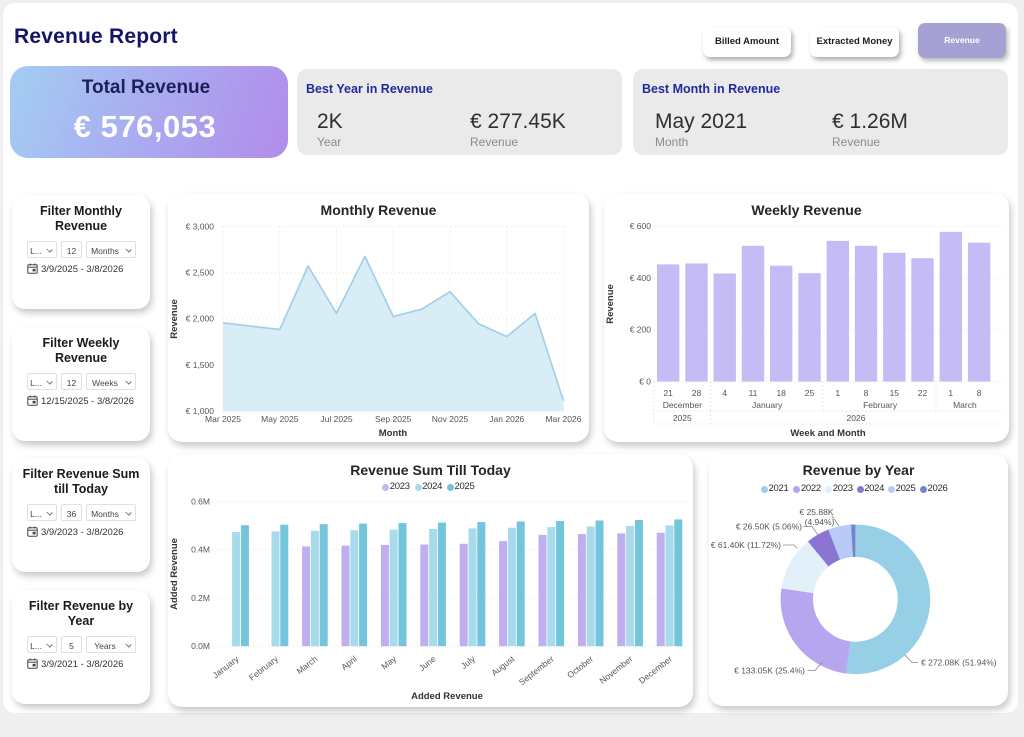 This screenshot has width=1024, height=737. What do you see at coordinates (200, 319) in the screenshot?
I see `svg-text: € 2,000` at bounding box center [200, 319].